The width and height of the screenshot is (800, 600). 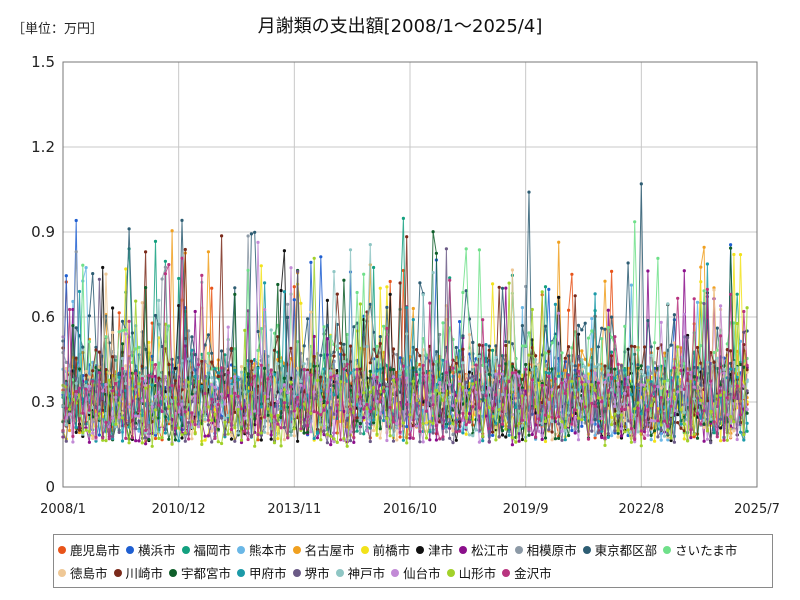 I want to click on legend-label: 金沢市, so click(x=533, y=573).